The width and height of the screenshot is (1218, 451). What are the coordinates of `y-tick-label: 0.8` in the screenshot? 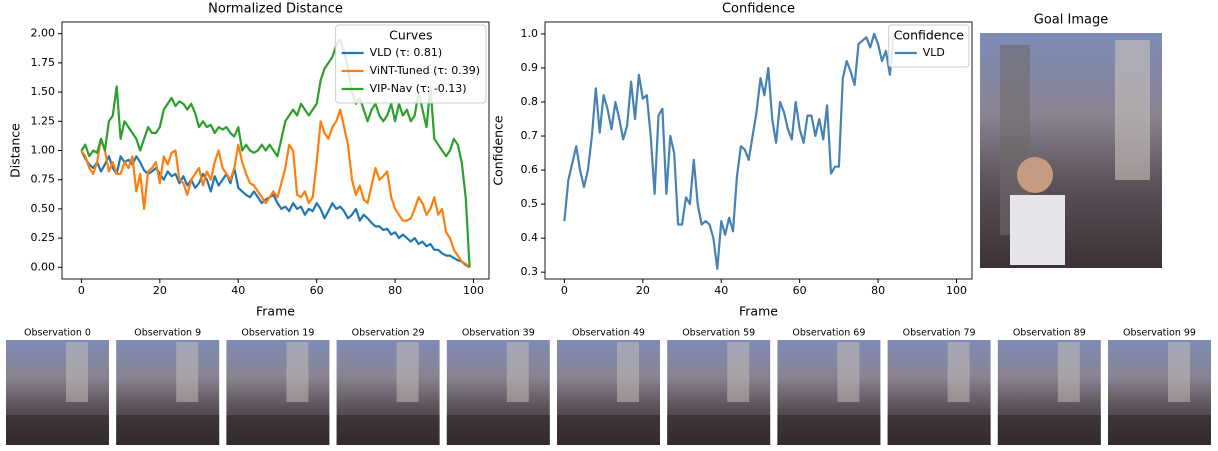 It's located at (530, 101).